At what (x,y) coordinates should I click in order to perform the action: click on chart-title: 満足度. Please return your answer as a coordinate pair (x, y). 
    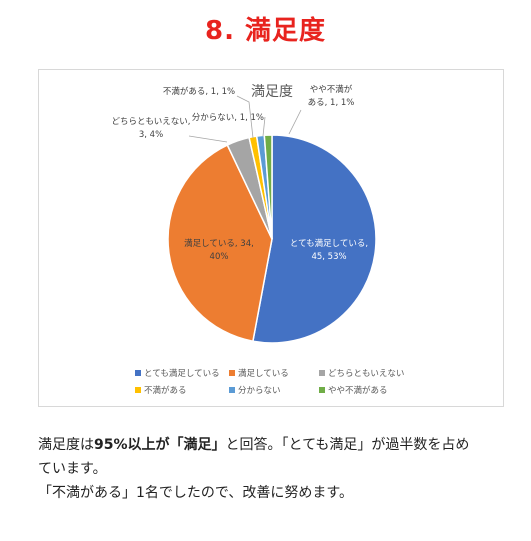
    Looking at the image, I should click on (272, 92).